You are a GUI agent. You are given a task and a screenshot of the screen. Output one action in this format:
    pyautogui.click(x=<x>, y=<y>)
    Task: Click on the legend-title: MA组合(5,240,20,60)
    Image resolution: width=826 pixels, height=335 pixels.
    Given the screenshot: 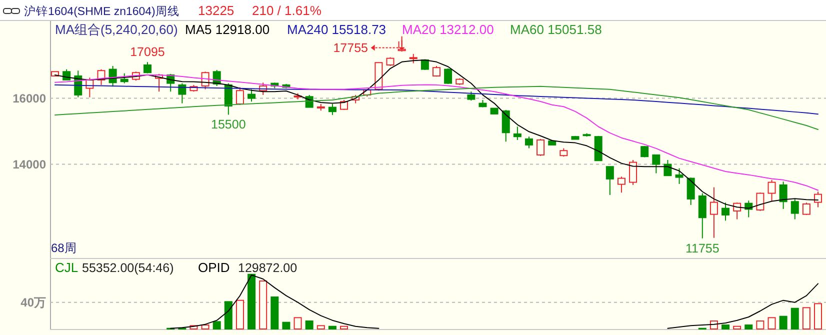 What is the action you would take?
    pyautogui.click(x=116, y=29)
    